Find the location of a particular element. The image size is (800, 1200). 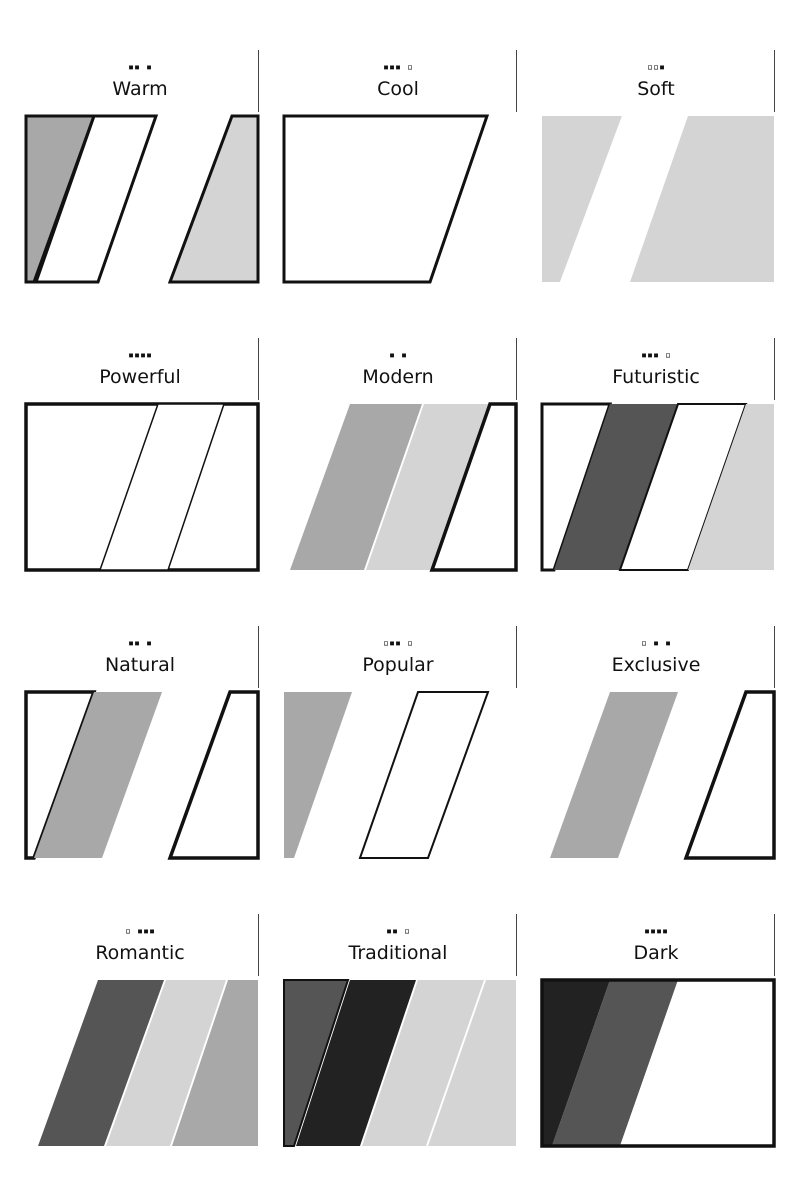

card-label: Modern is located at coordinates (398, 377).